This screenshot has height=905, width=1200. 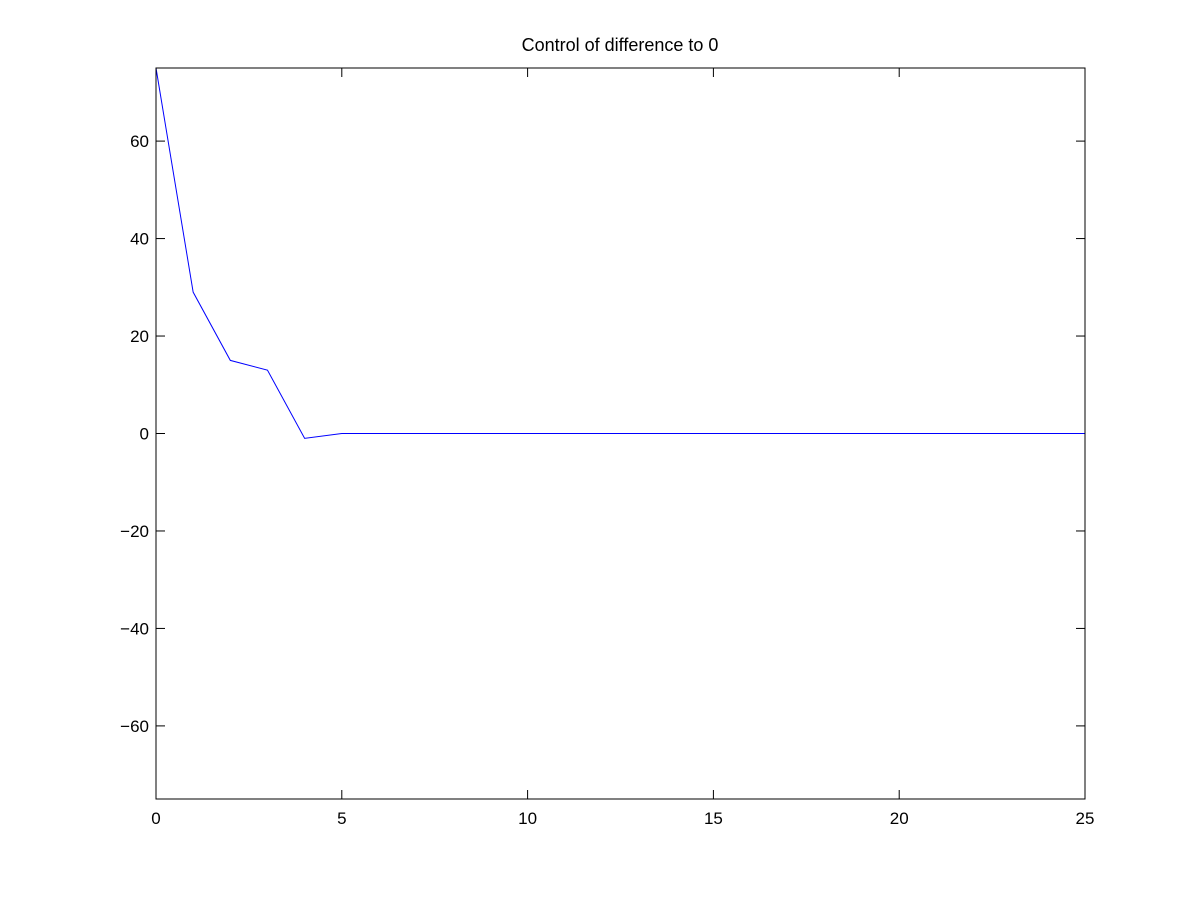 I want to click on y-tick-label: 40, so click(x=139, y=239).